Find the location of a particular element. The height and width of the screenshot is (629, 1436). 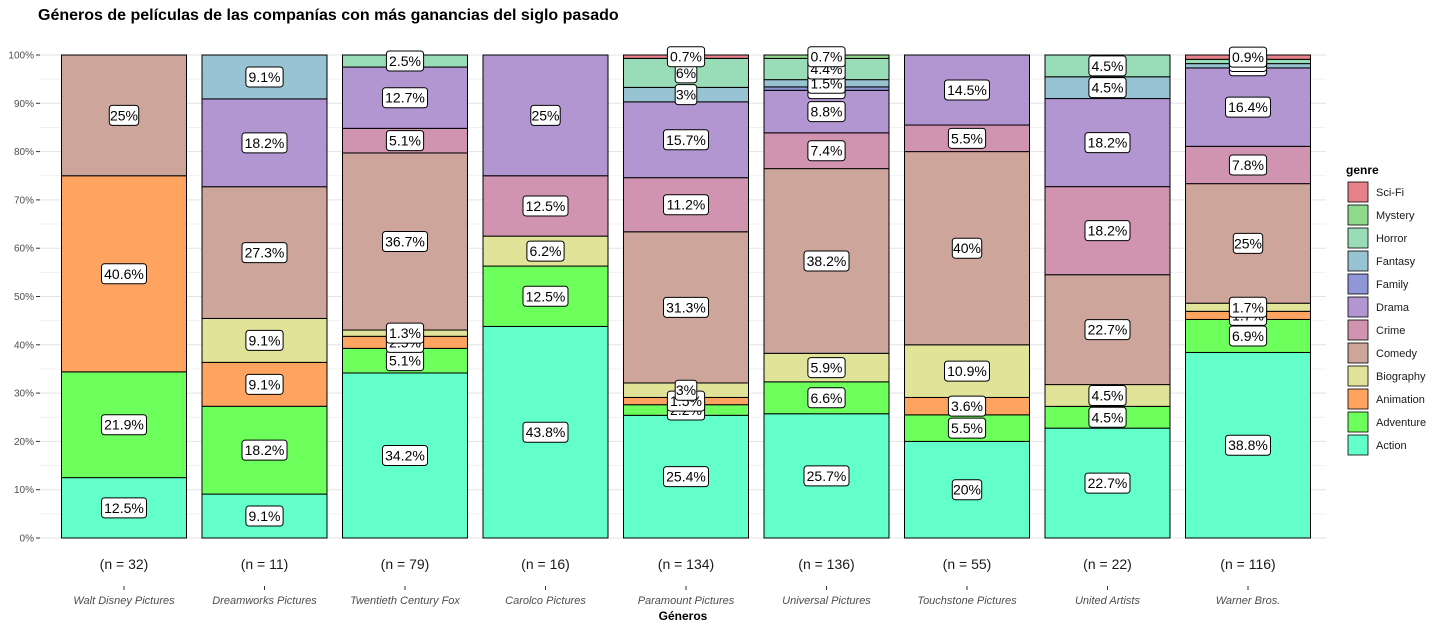

y-tick-label: 0% is located at coordinates (27, 539).